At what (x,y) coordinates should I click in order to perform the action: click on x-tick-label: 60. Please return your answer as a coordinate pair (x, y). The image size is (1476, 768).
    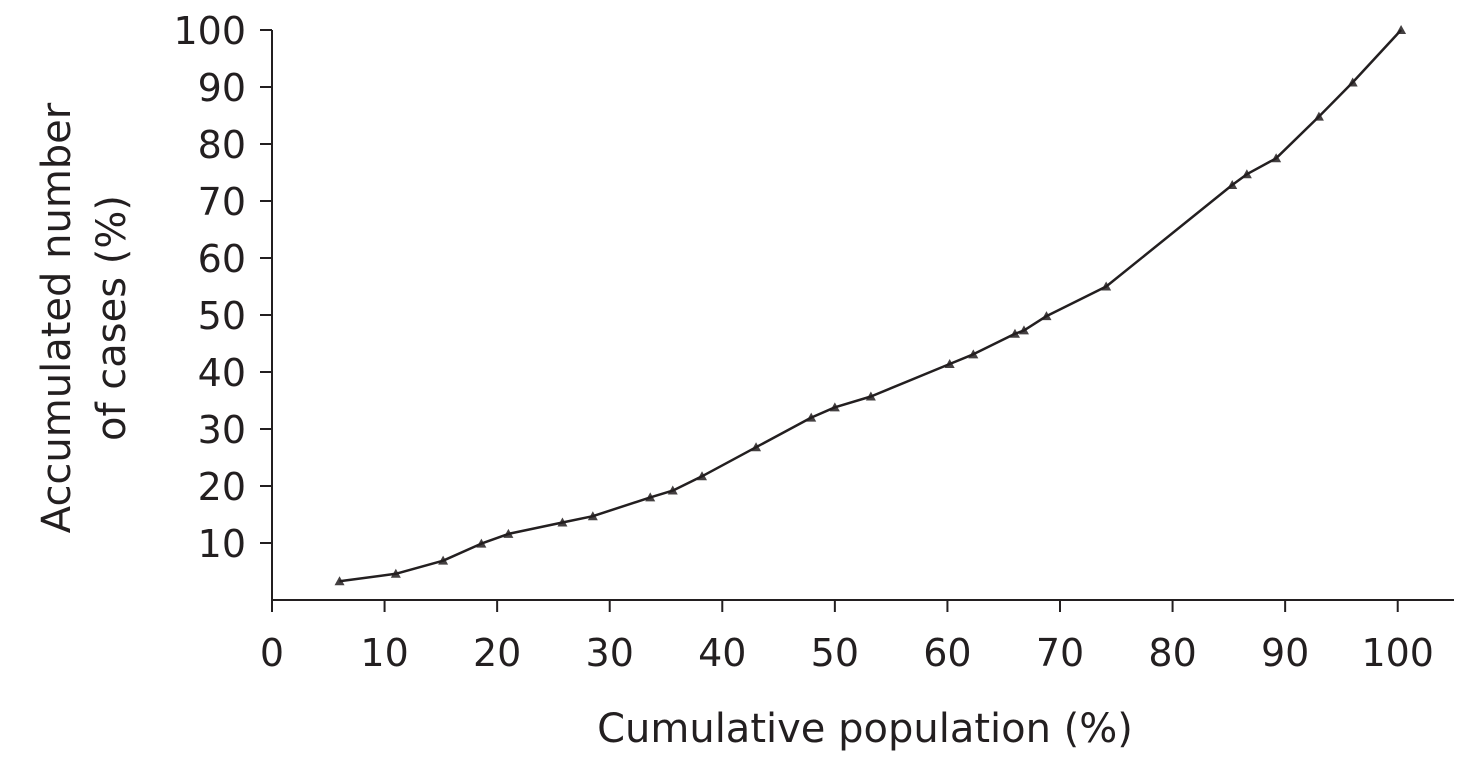
    Looking at the image, I should click on (947, 653).